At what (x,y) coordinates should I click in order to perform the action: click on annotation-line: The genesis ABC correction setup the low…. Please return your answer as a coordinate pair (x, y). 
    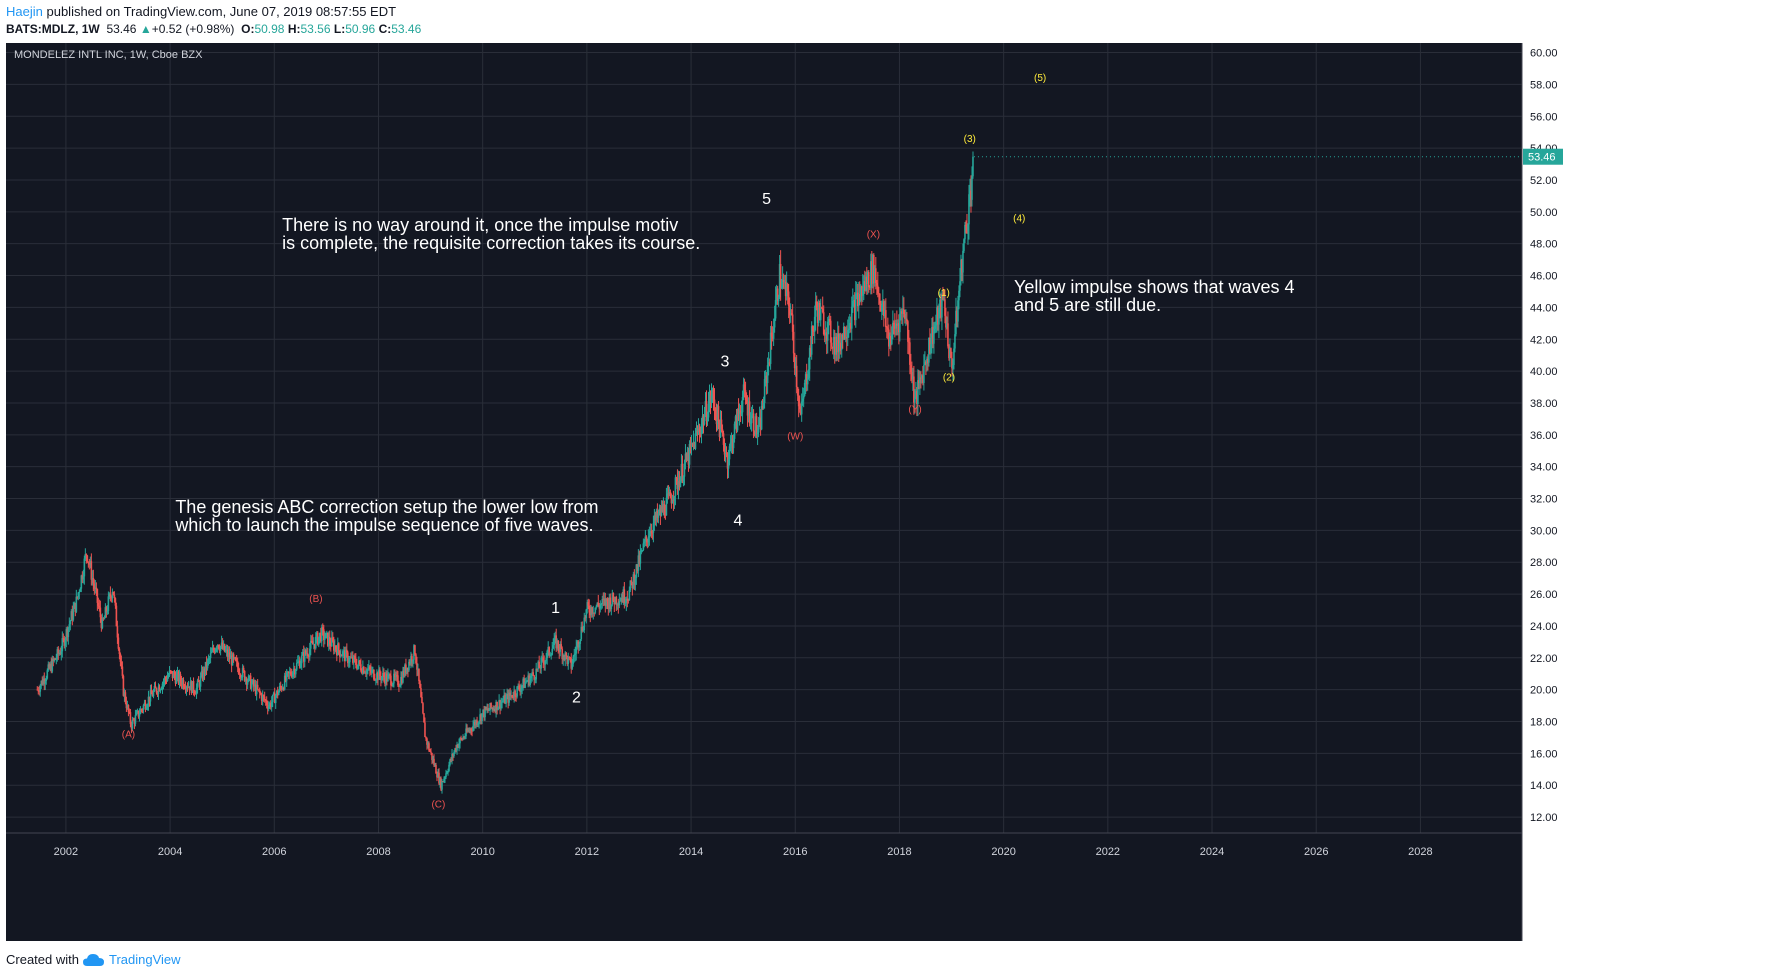
    Looking at the image, I should click on (386, 507).